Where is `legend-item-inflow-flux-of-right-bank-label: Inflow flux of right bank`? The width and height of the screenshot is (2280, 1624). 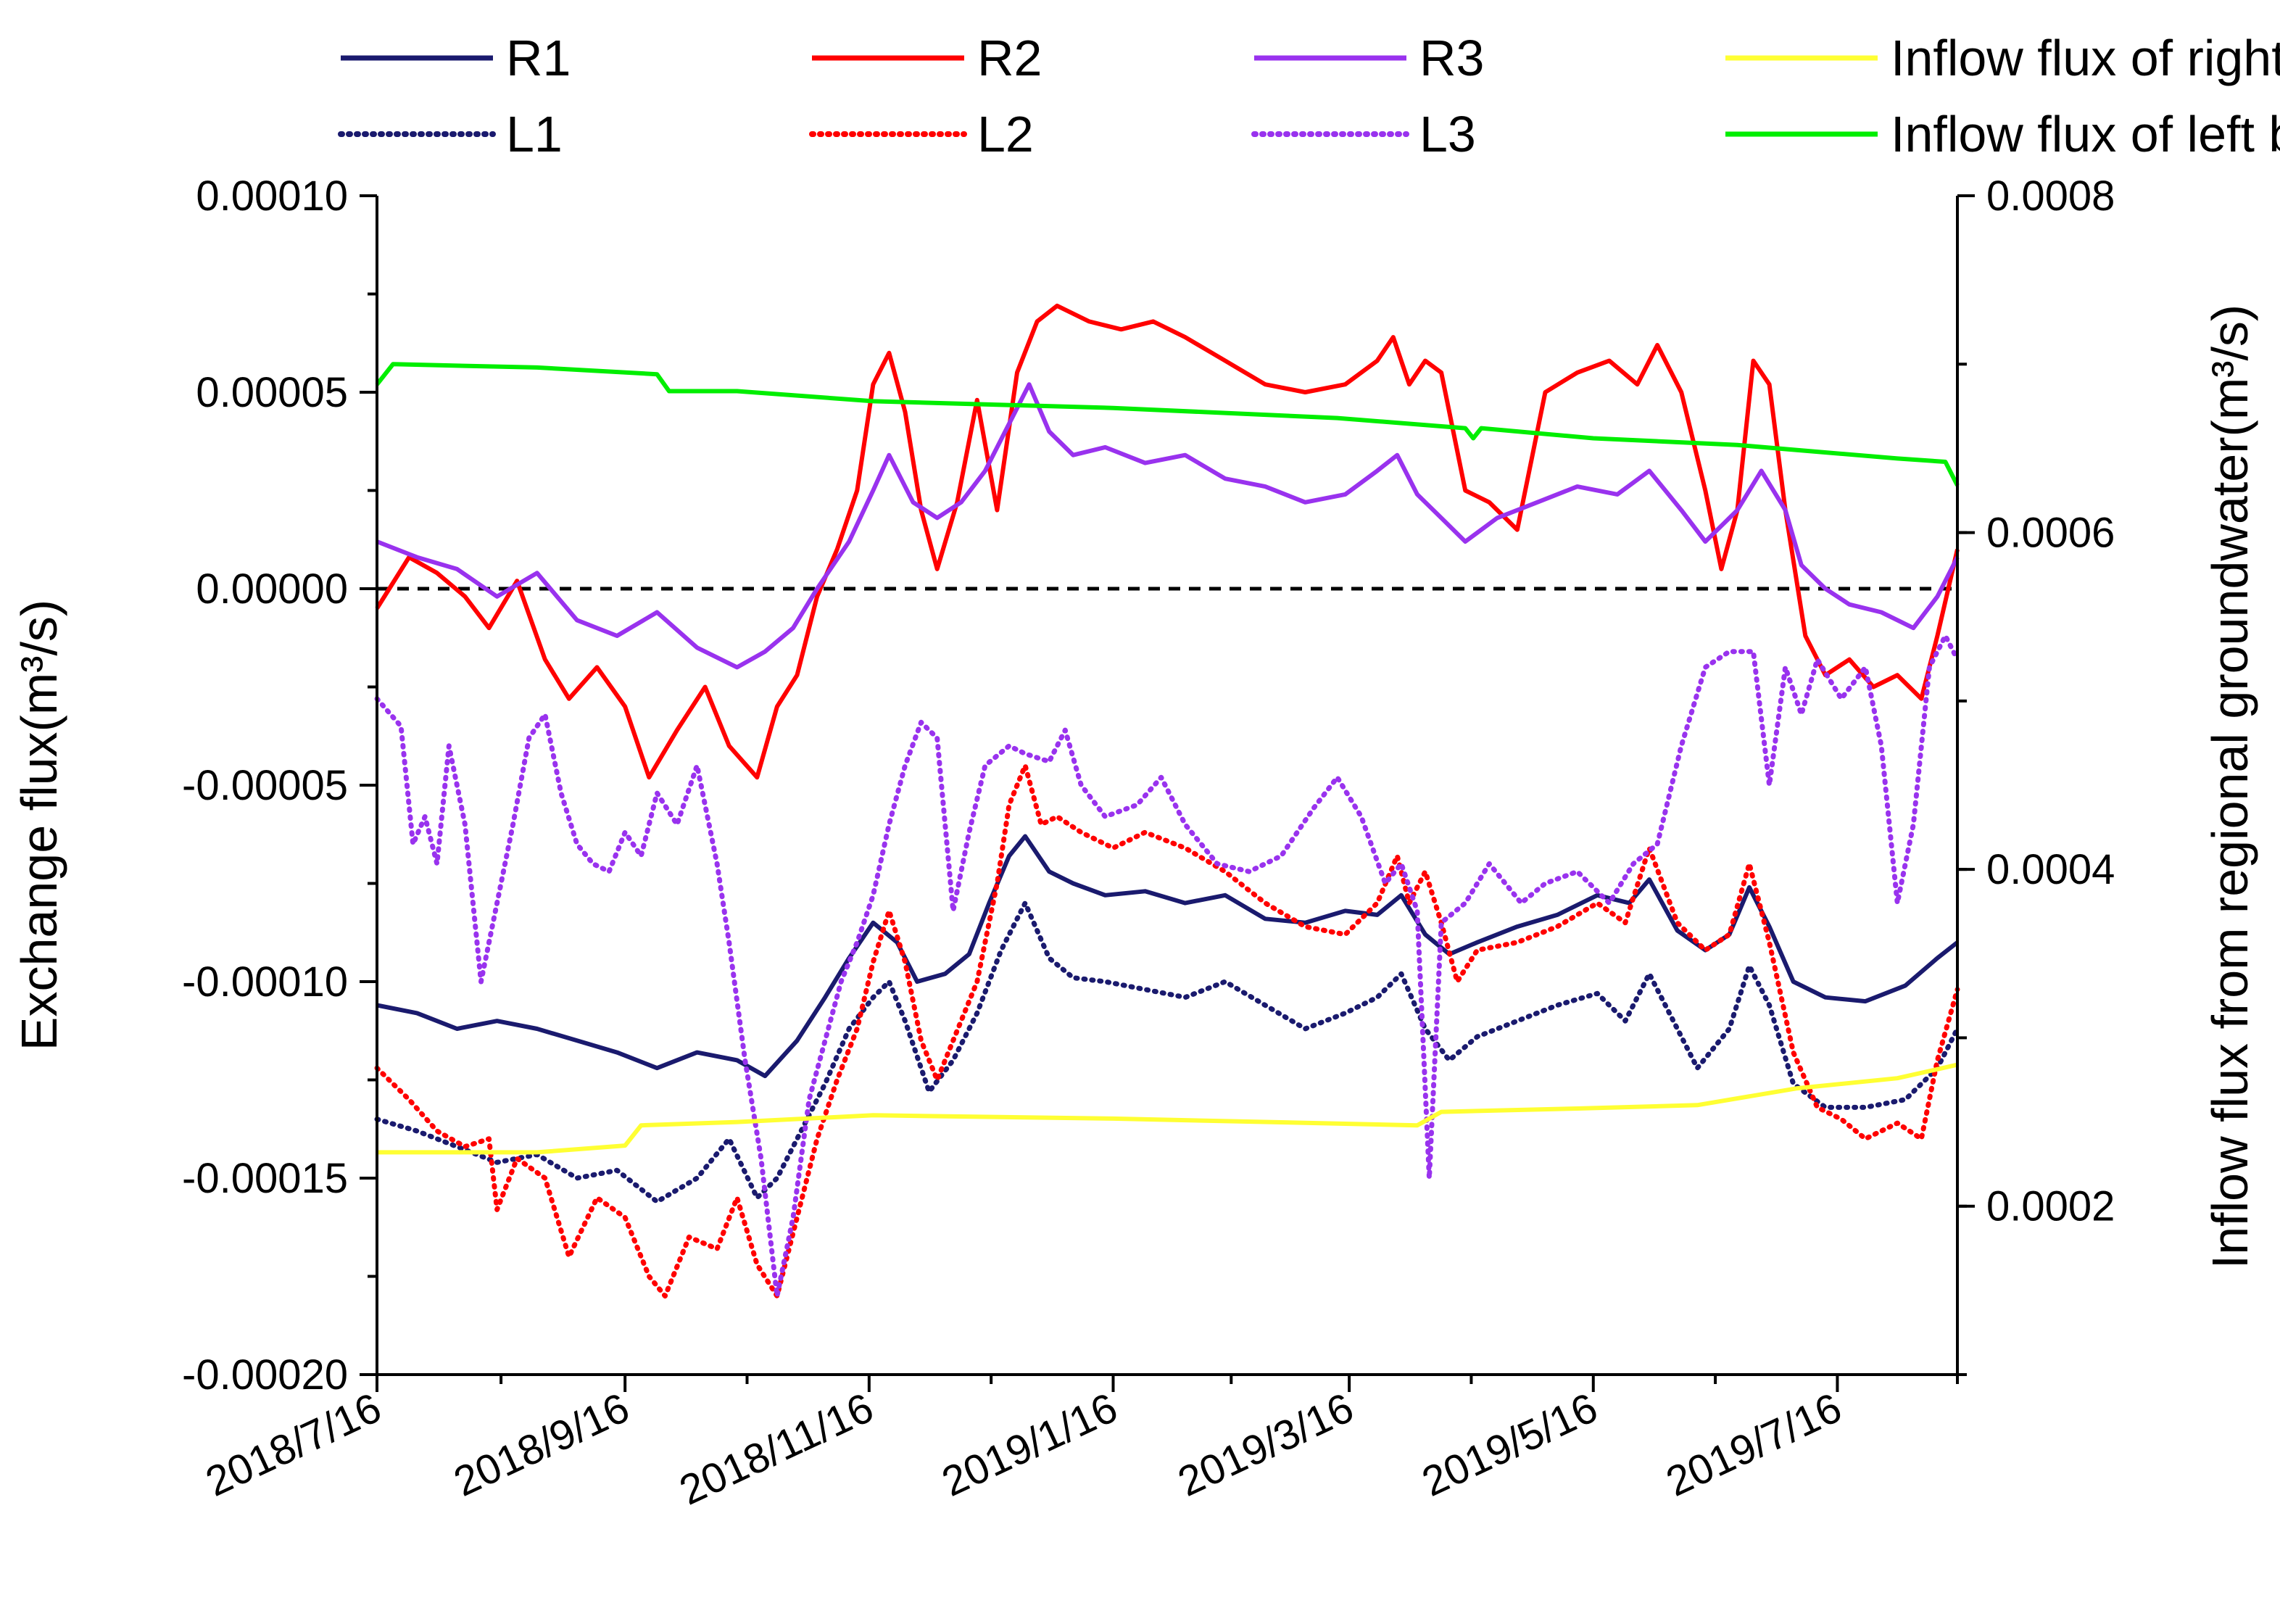
legend-item-inflow-flux-of-right-bank-label: Inflow flux of right bank is located at coordinates (2085, 58).